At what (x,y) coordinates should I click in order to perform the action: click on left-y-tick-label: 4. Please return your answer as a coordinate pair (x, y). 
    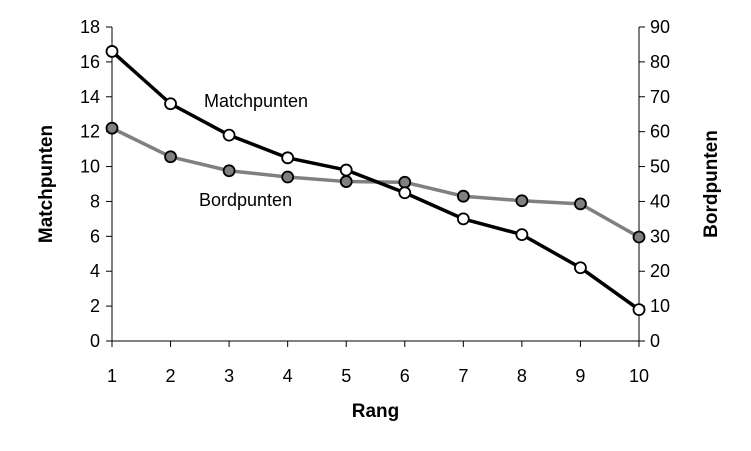
    Looking at the image, I should click on (95, 271).